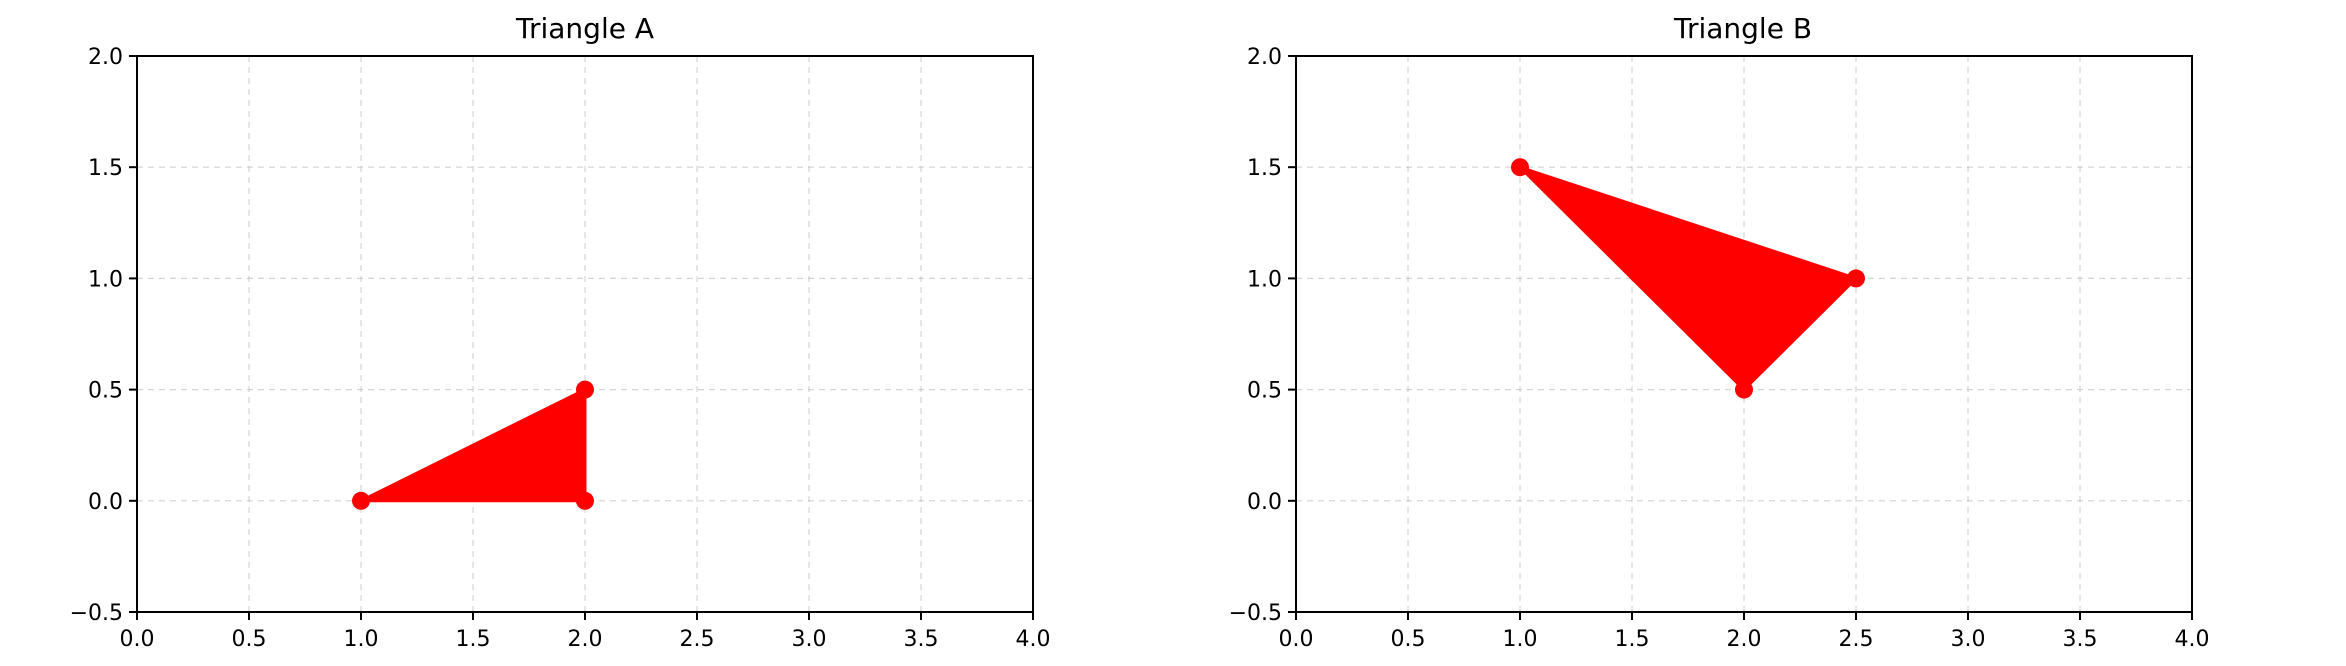  What do you see at coordinates (584, 28) in the screenshot?
I see `chart-title: Triangle A` at bounding box center [584, 28].